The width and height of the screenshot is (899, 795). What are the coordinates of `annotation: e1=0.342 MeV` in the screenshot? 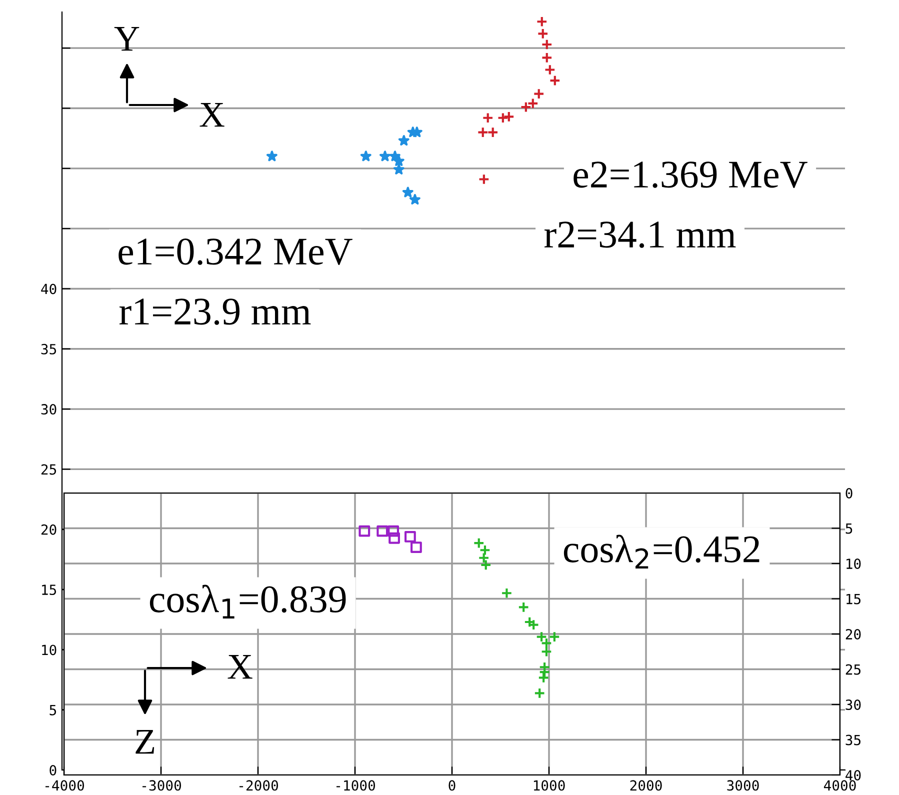 It's located at (235, 251).